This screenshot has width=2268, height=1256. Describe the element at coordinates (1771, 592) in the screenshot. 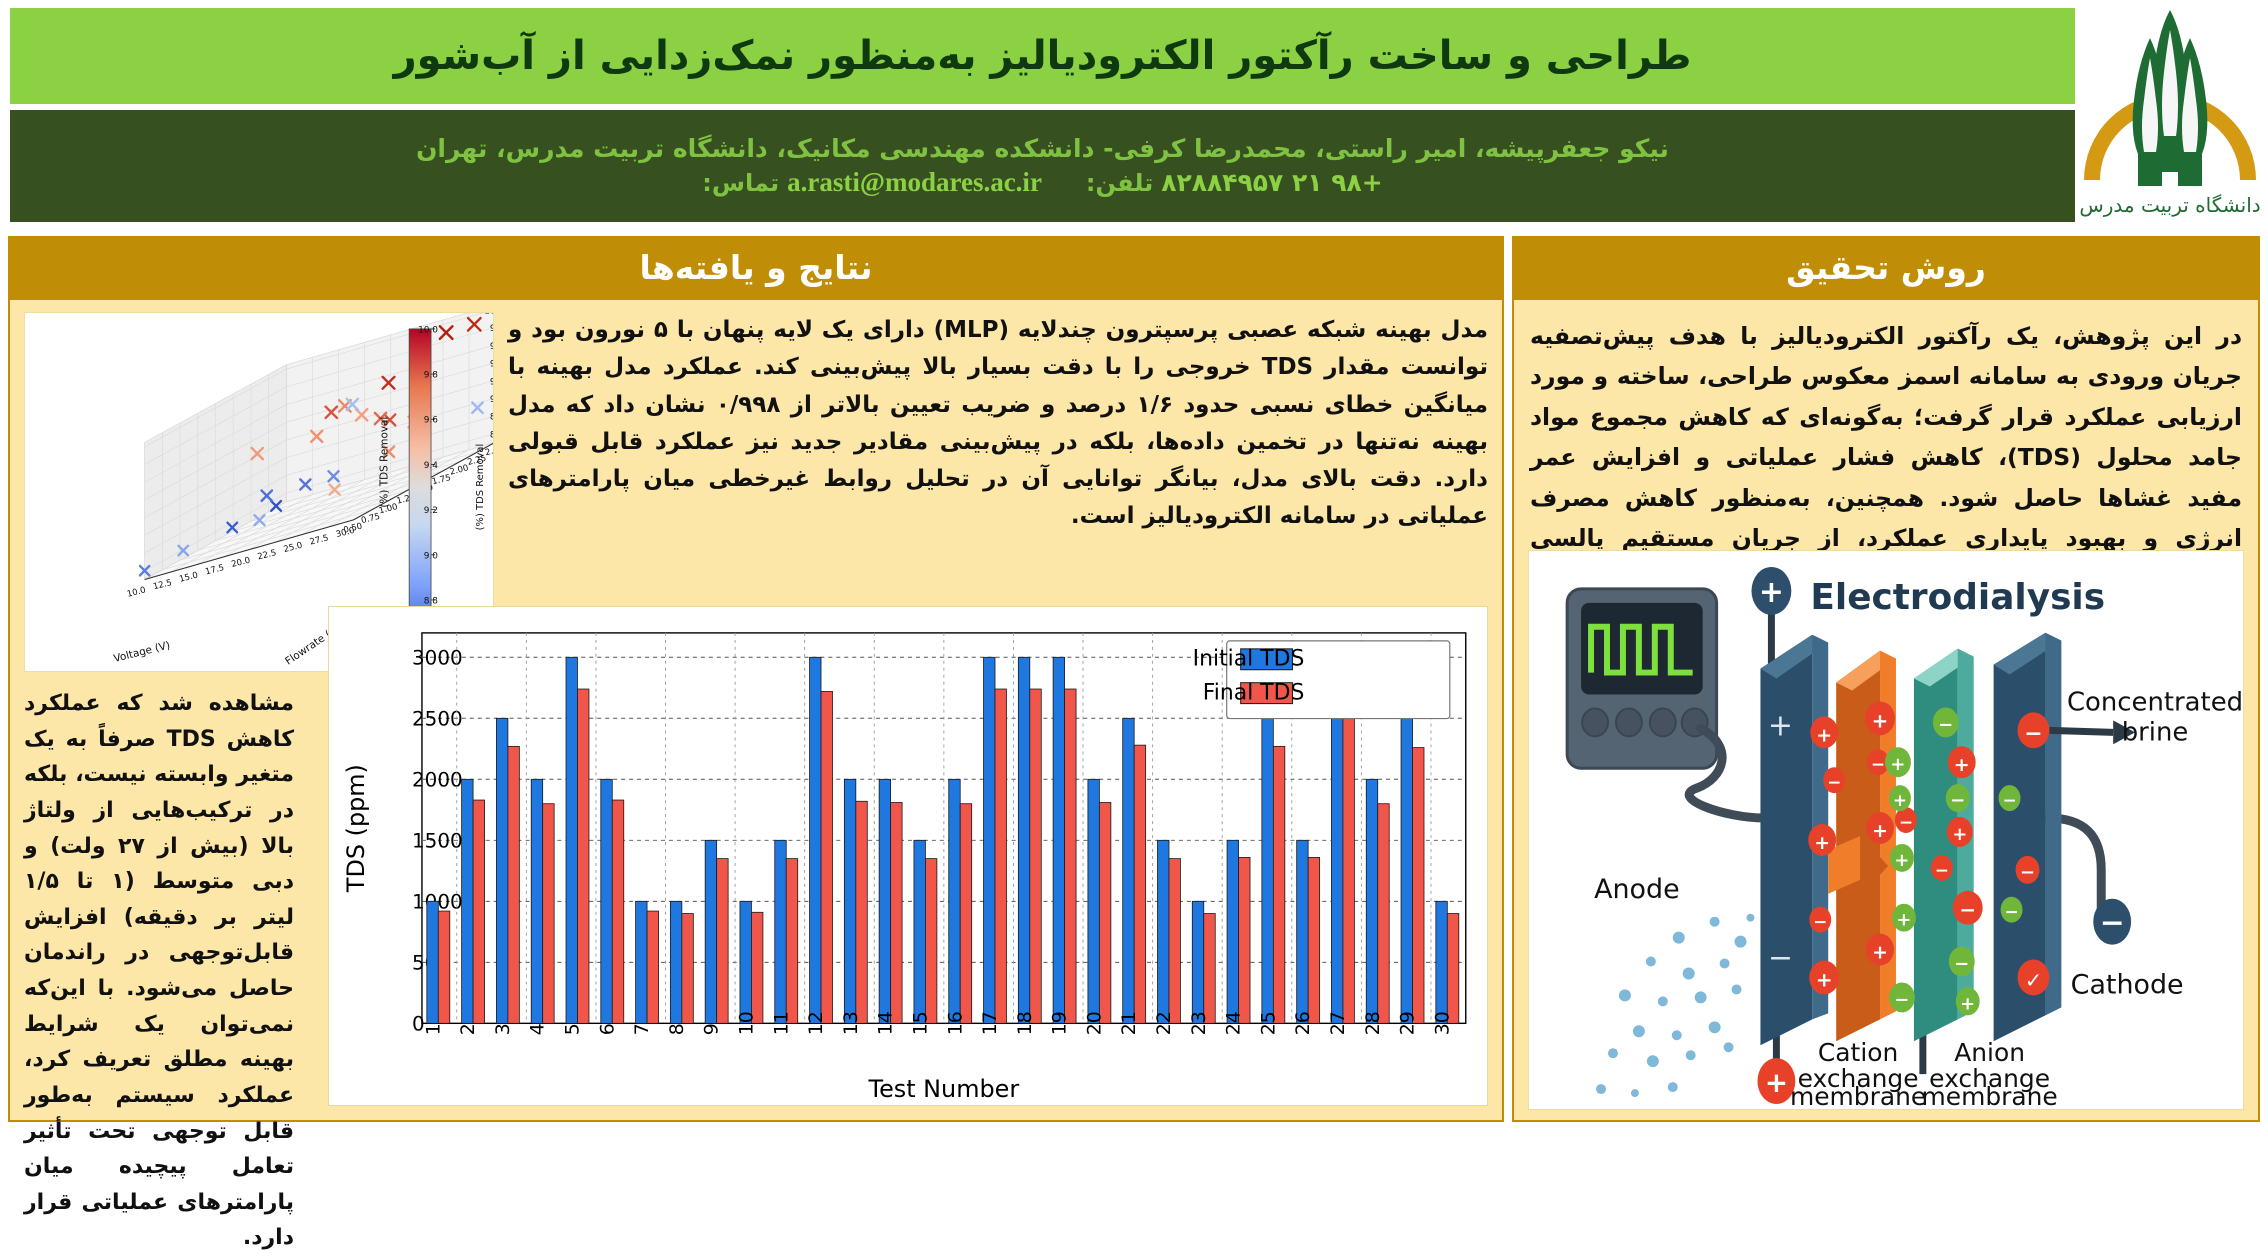

I see `plus-sign-terminal: +` at that location.